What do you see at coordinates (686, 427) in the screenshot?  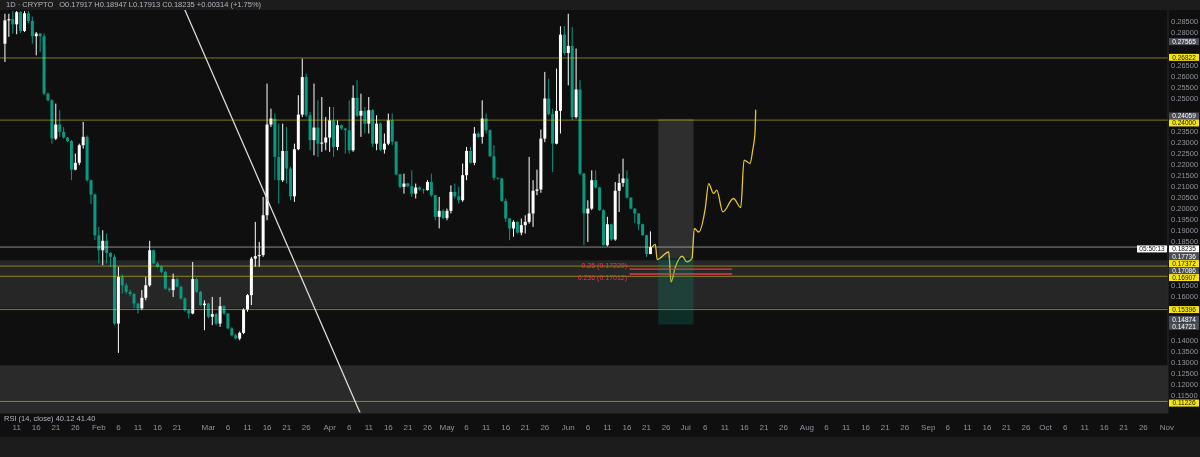 I see `x-tick-label: Jul` at bounding box center [686, 427].